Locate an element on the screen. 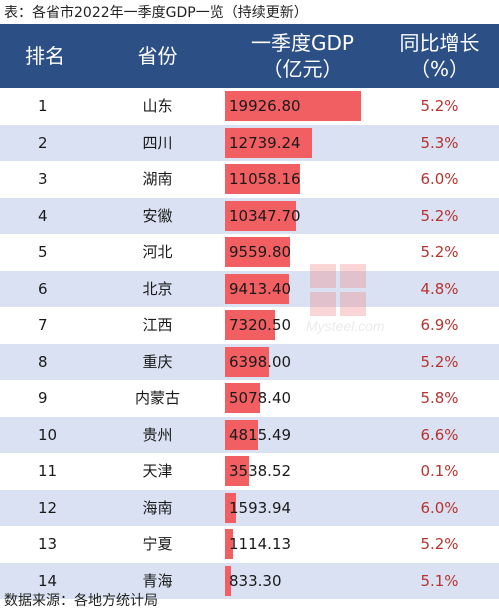 This screenshot has width=499, height=614. province-cell: 江西 is located at coordinates (157, 325).